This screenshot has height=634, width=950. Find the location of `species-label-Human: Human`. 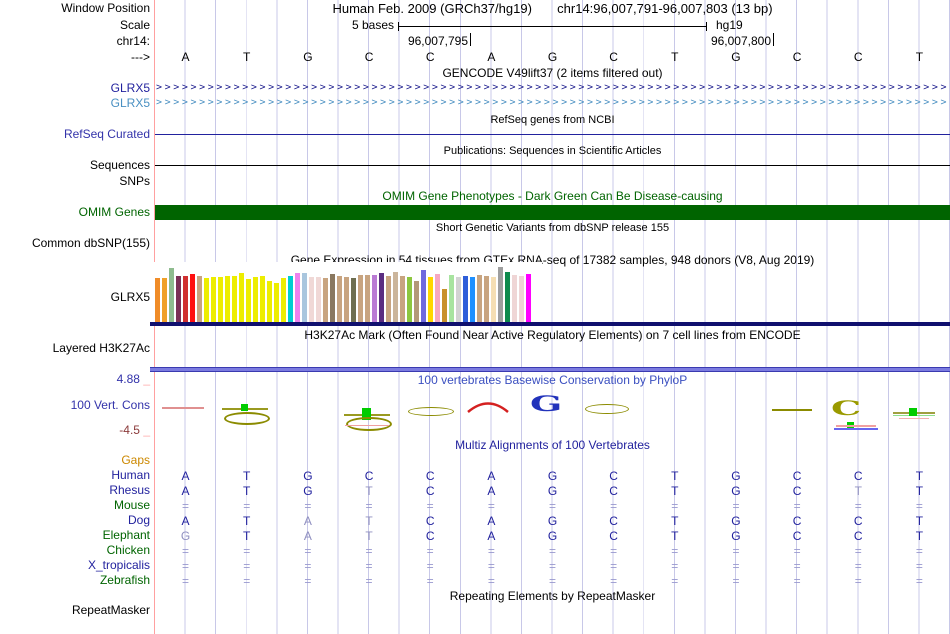

species-label-Human: Human is located at coordinates (130, 475).